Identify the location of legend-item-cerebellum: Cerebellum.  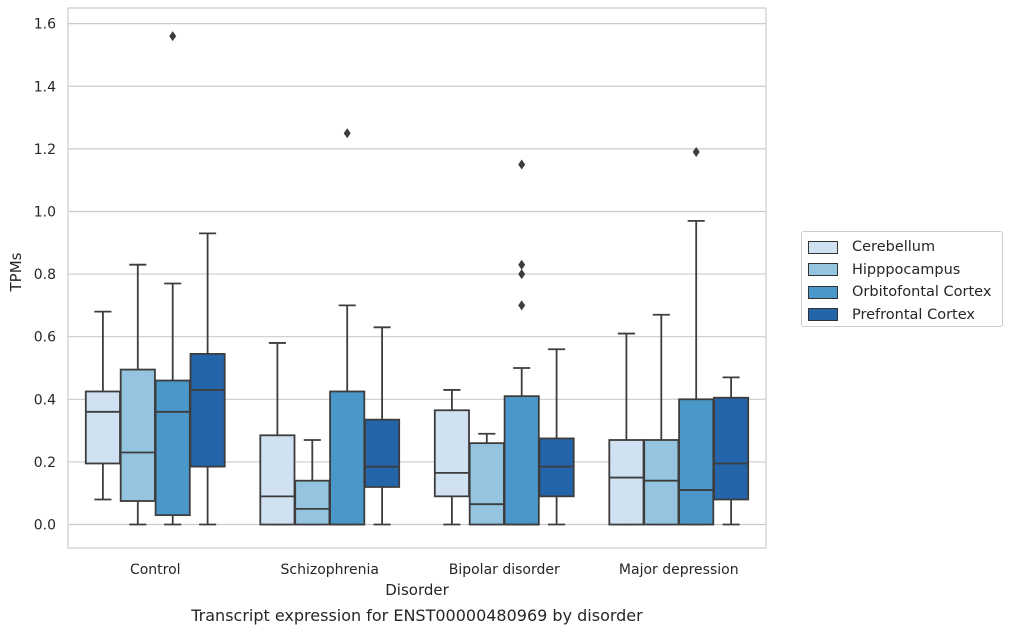
(905, 247).